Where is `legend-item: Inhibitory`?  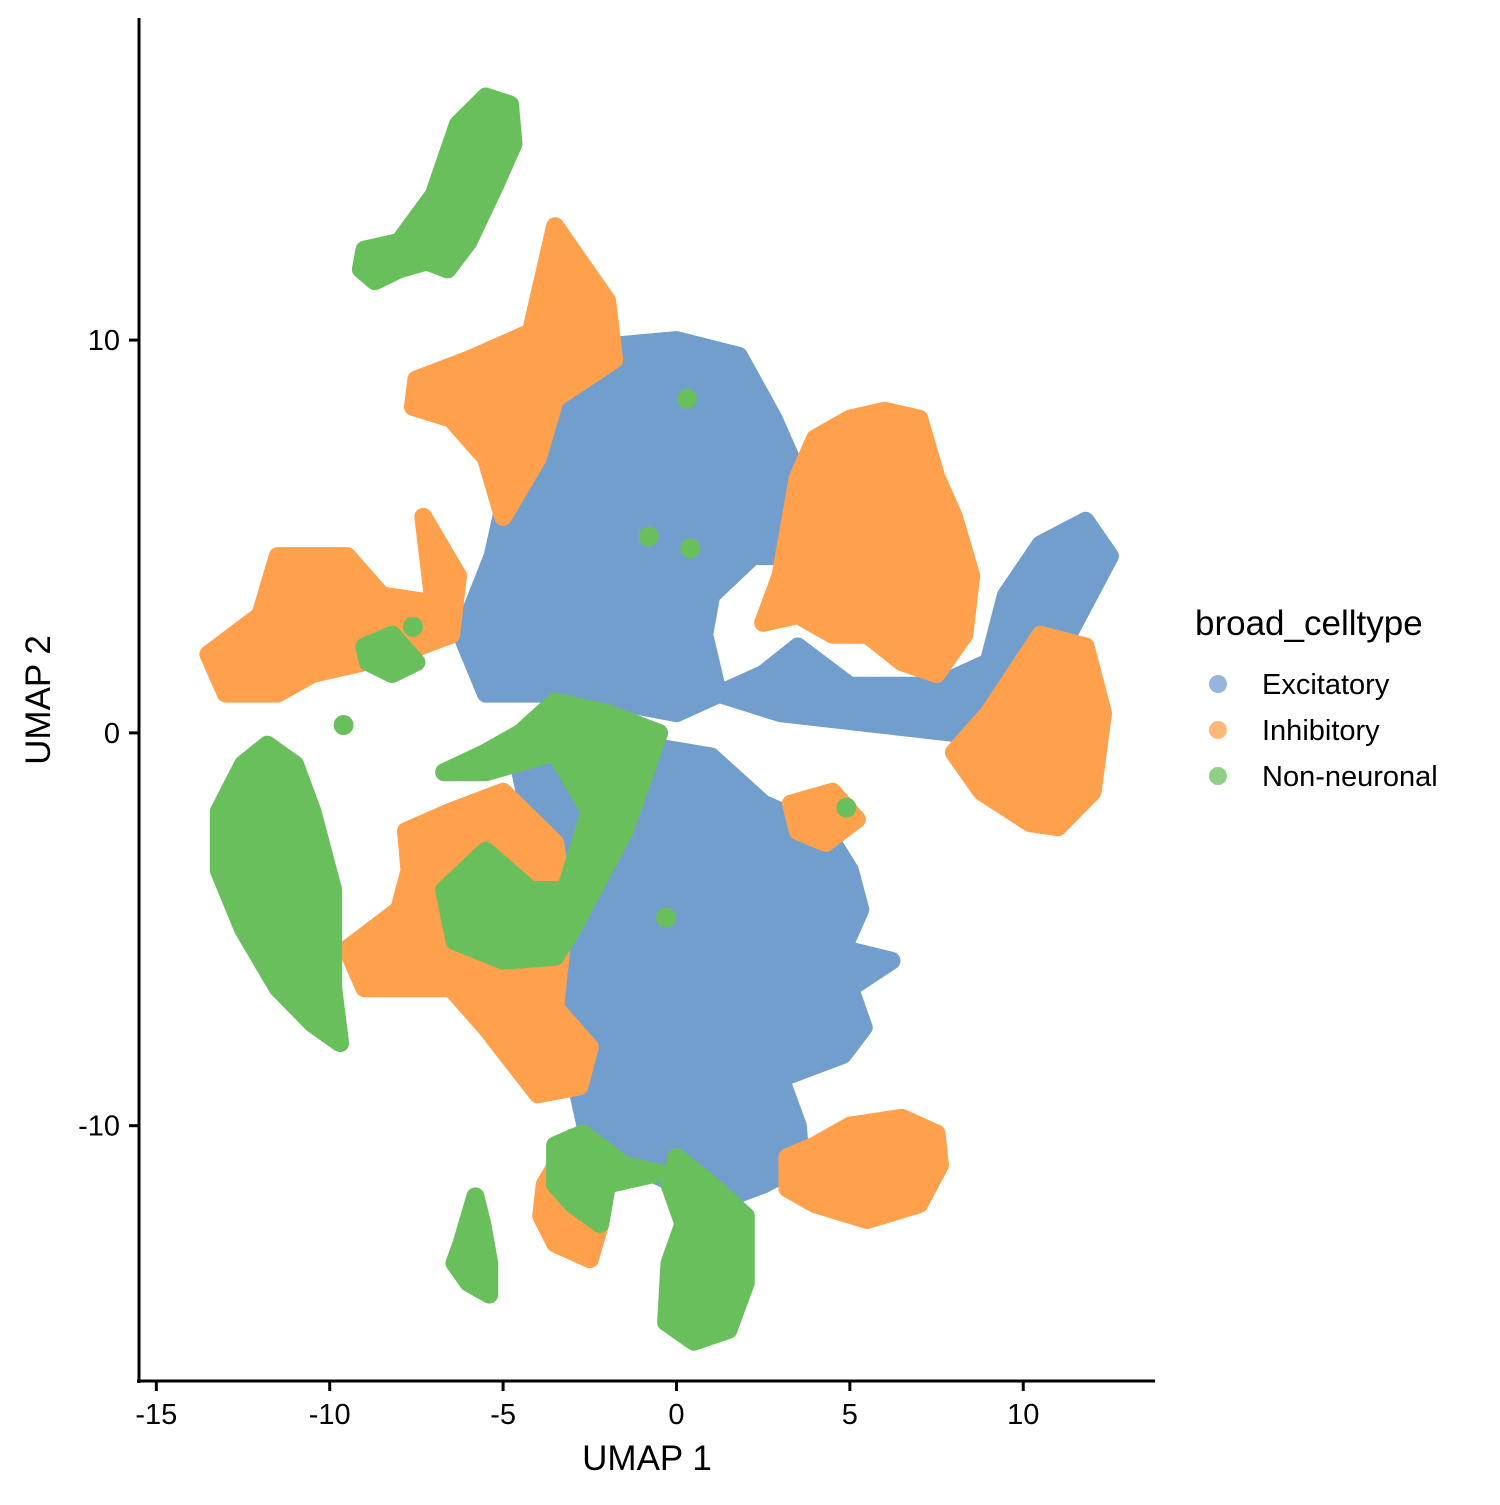 legend-item: Inhibitory is located at coordinates (1294, 731).